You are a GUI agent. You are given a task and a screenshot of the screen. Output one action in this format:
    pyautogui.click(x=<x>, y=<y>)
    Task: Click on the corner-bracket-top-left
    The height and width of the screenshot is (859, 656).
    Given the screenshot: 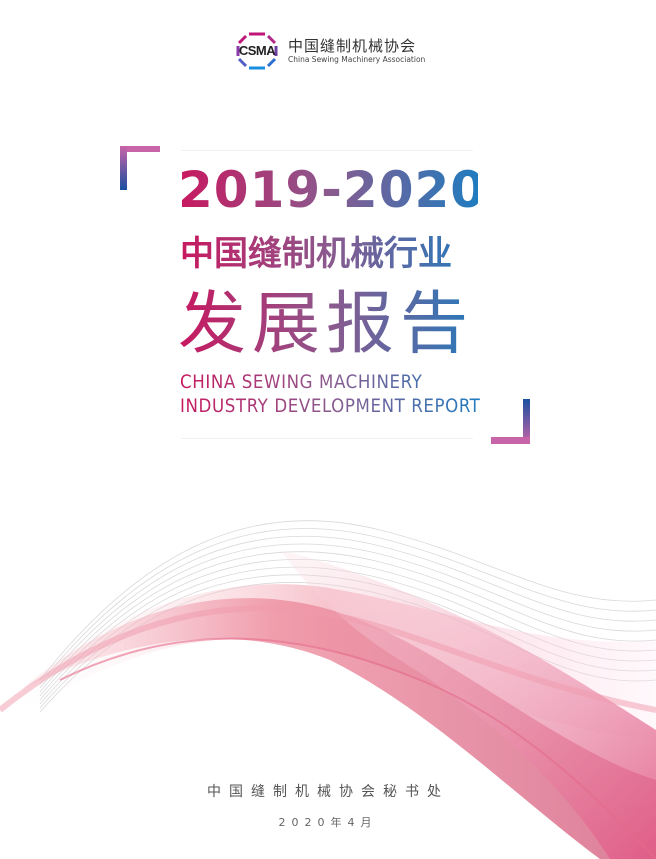 What is the action you would take?
    pyautogui.click(x=140, y=168)
    